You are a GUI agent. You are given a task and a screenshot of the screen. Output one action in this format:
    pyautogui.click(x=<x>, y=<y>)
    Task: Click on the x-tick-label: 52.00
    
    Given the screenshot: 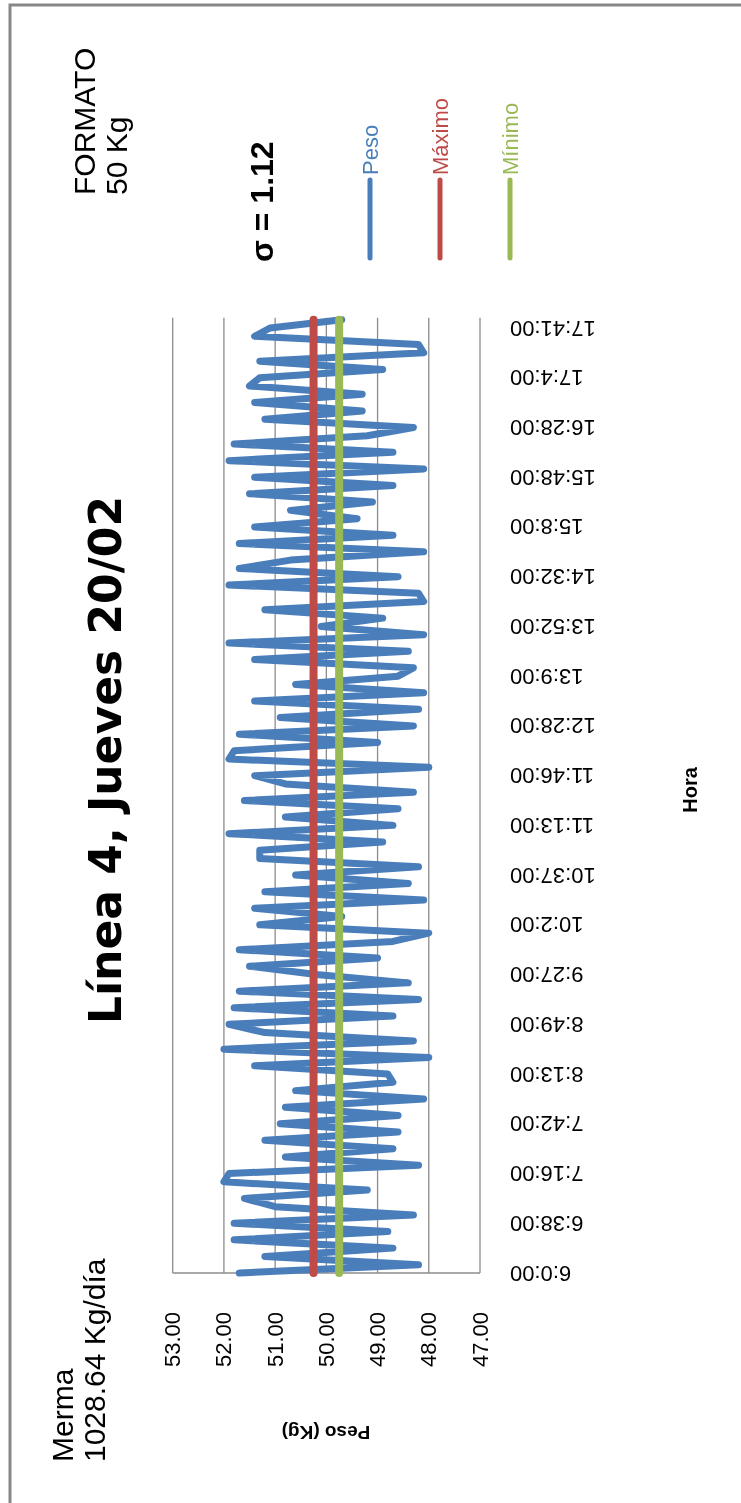 What is the action you would take?
    pyautogui.click(x=224, y=1340)
    